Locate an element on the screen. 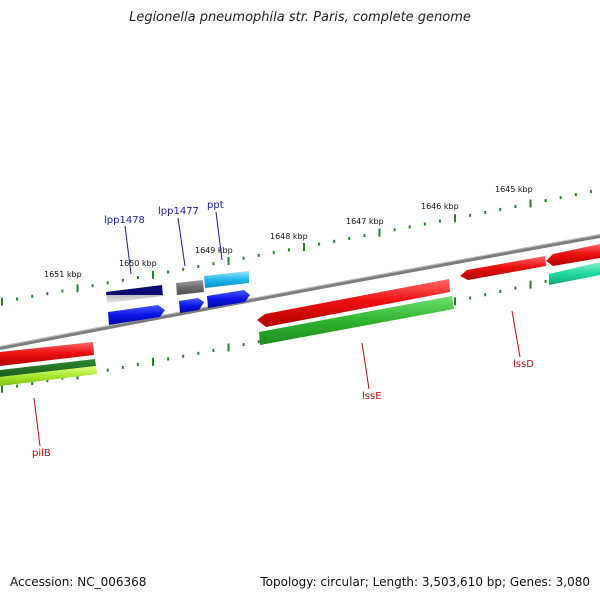  gene-left-red is located at coordinates (47, 354).